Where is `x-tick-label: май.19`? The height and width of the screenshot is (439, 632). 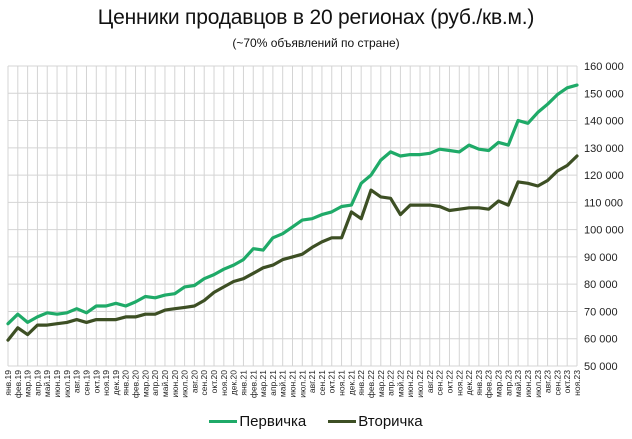 x-tick-label: май.19 is located at coordinates (47, 383).